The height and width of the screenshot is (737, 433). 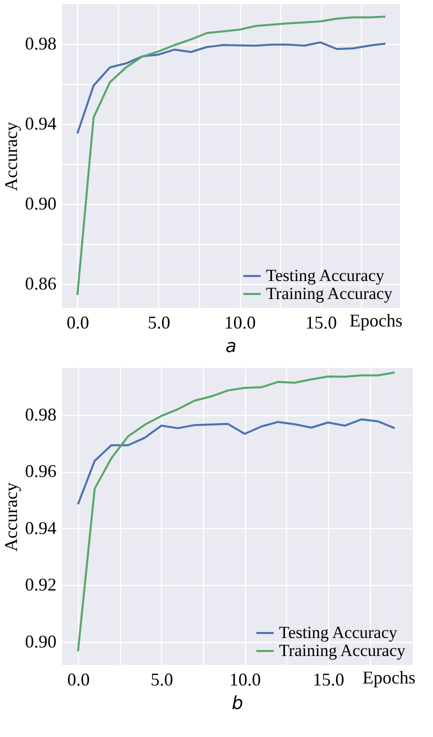 I want to click on text: a, so click(x=231, y=346).